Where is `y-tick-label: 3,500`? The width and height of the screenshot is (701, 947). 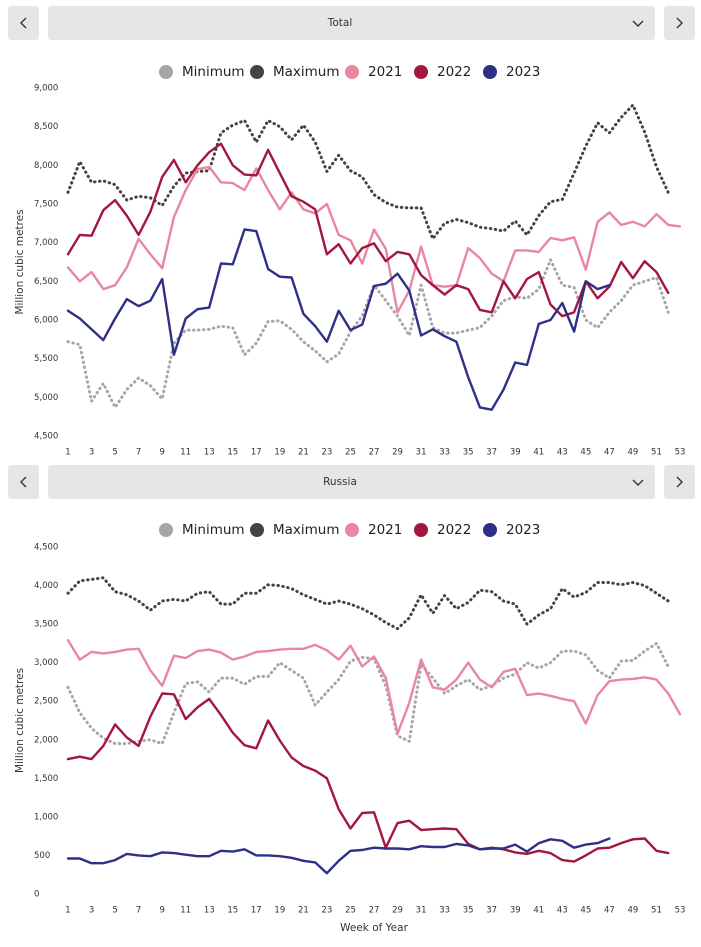 y-tick-label: 3,500 is located at coordinates (46, 625).